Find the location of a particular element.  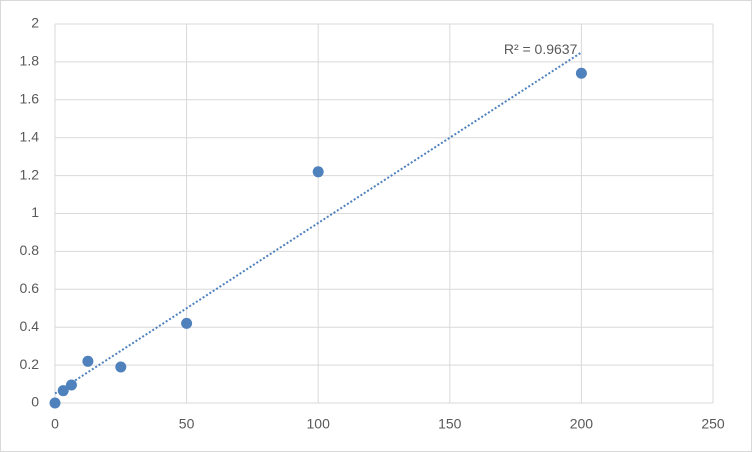

y-tick-label: 1.4 is located at coordinates (30, 136).